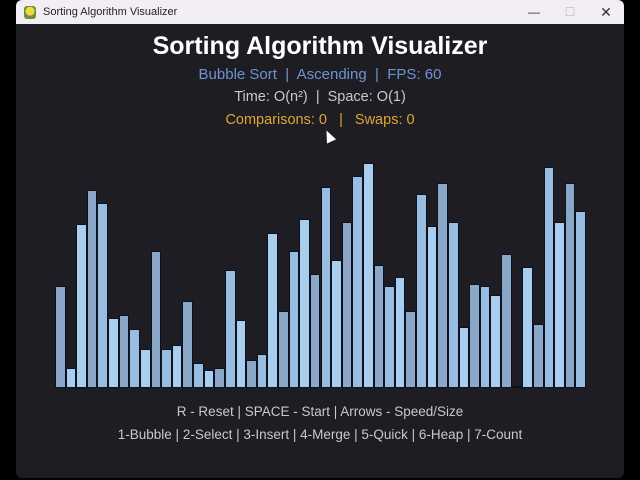 The width and height of the screenshot is (640, 480). What do you see at coordinates (110, 12) in the screenshot?
I see `window-title: Sorting Algorithm Visualizer` at bounding box center [110, 12].